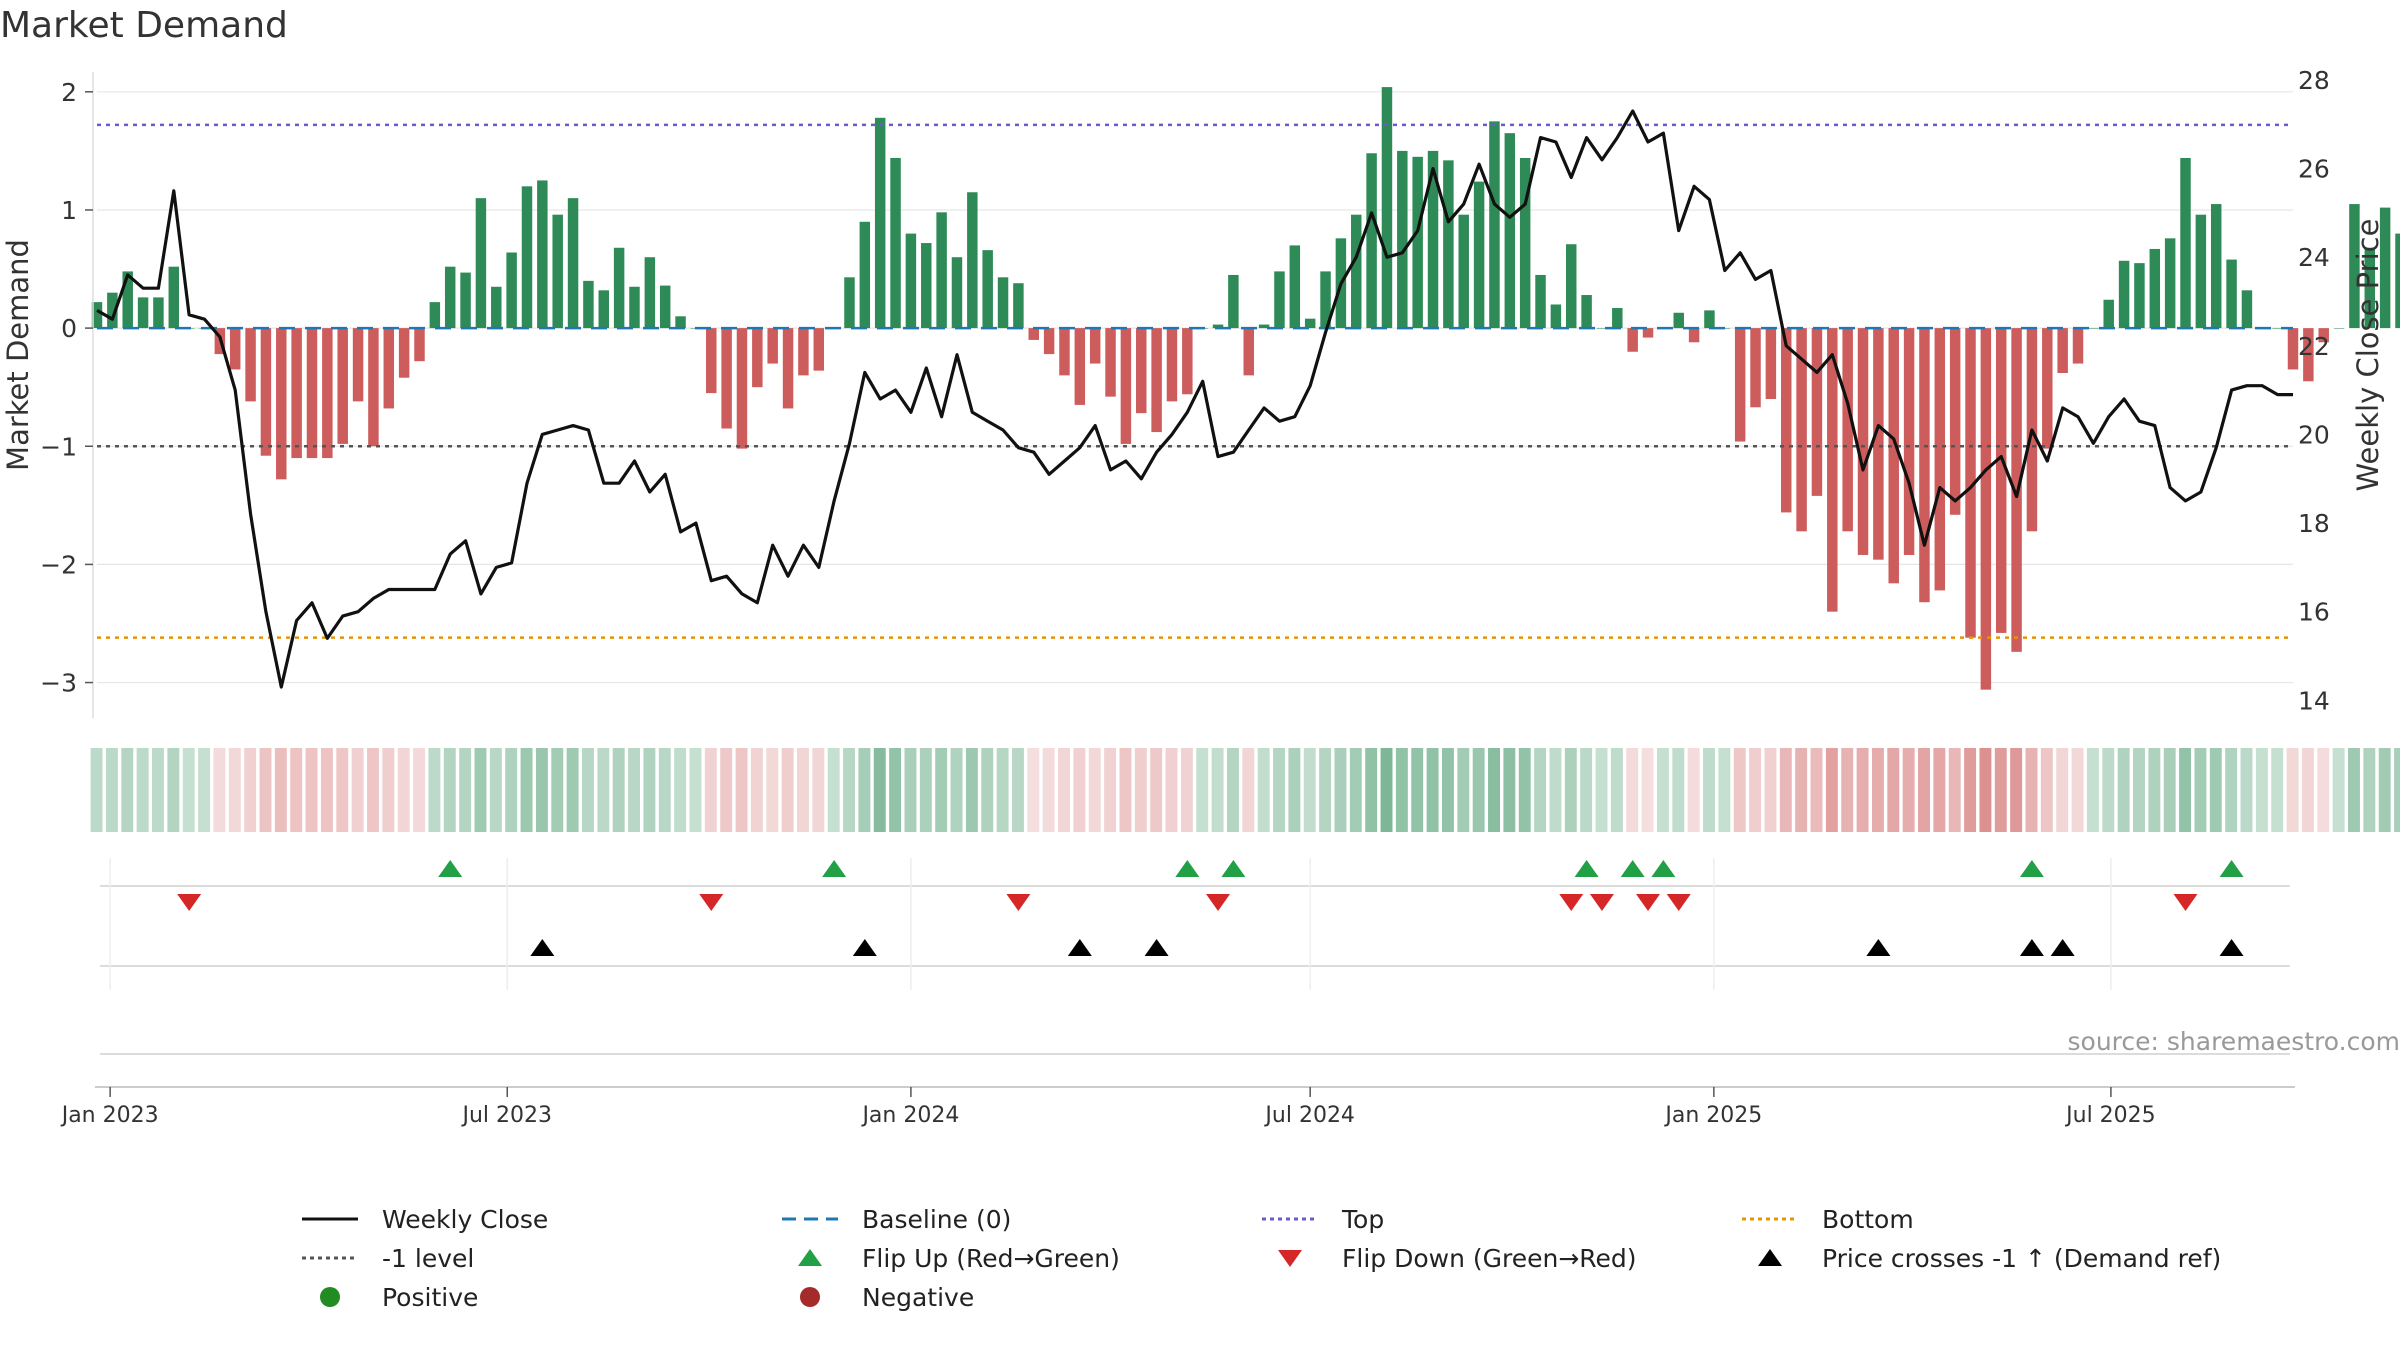 The width and height of the screenshot is (2400, 1350). Describe the element at coordinates (2314, 257) in the screenshot. I see `y2-tick-label: 24` at that location.